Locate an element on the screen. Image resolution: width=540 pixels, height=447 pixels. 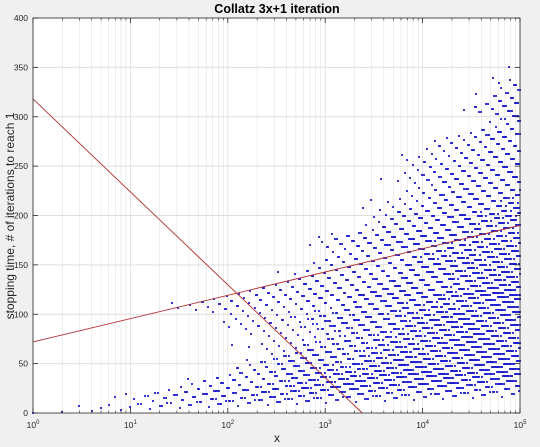
y-tick-label: 400 is located at coordinates (21, 18).